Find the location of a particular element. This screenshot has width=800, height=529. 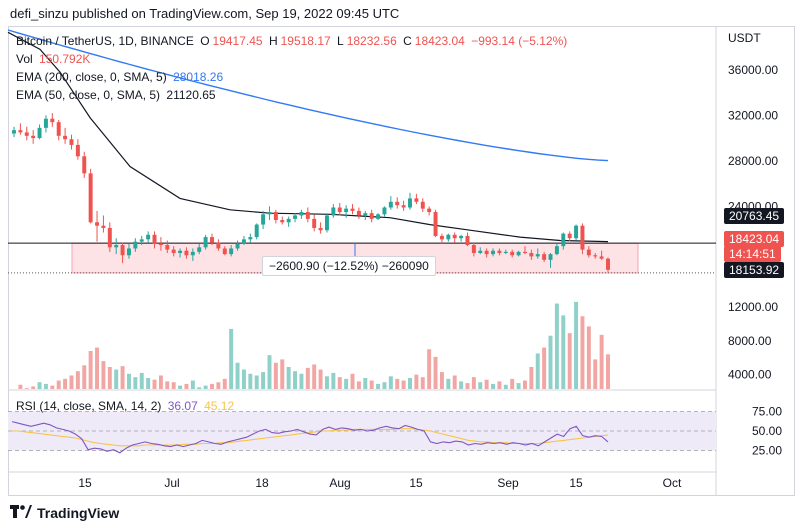

low-label: L 18232.56 is located at coordinates (367, 41).